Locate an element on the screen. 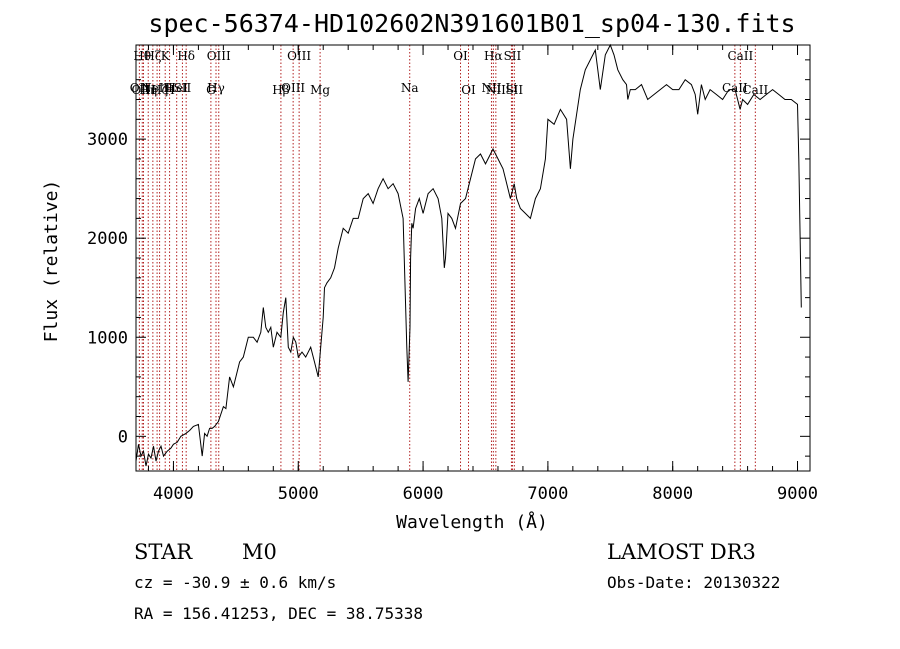 This screenshot has height=649, width=900. marker-label: G is located at coordinates (211, 90).